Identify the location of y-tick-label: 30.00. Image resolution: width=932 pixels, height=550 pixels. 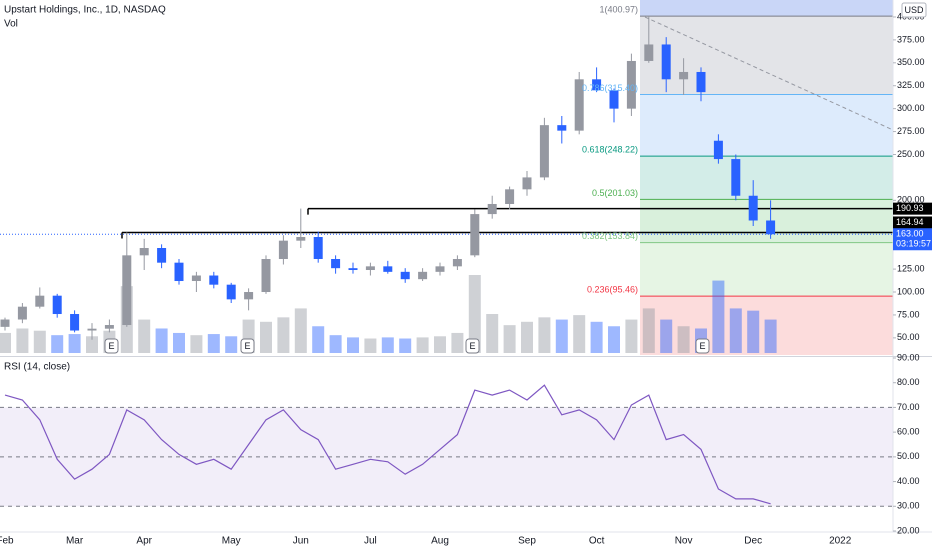
(908, 506).